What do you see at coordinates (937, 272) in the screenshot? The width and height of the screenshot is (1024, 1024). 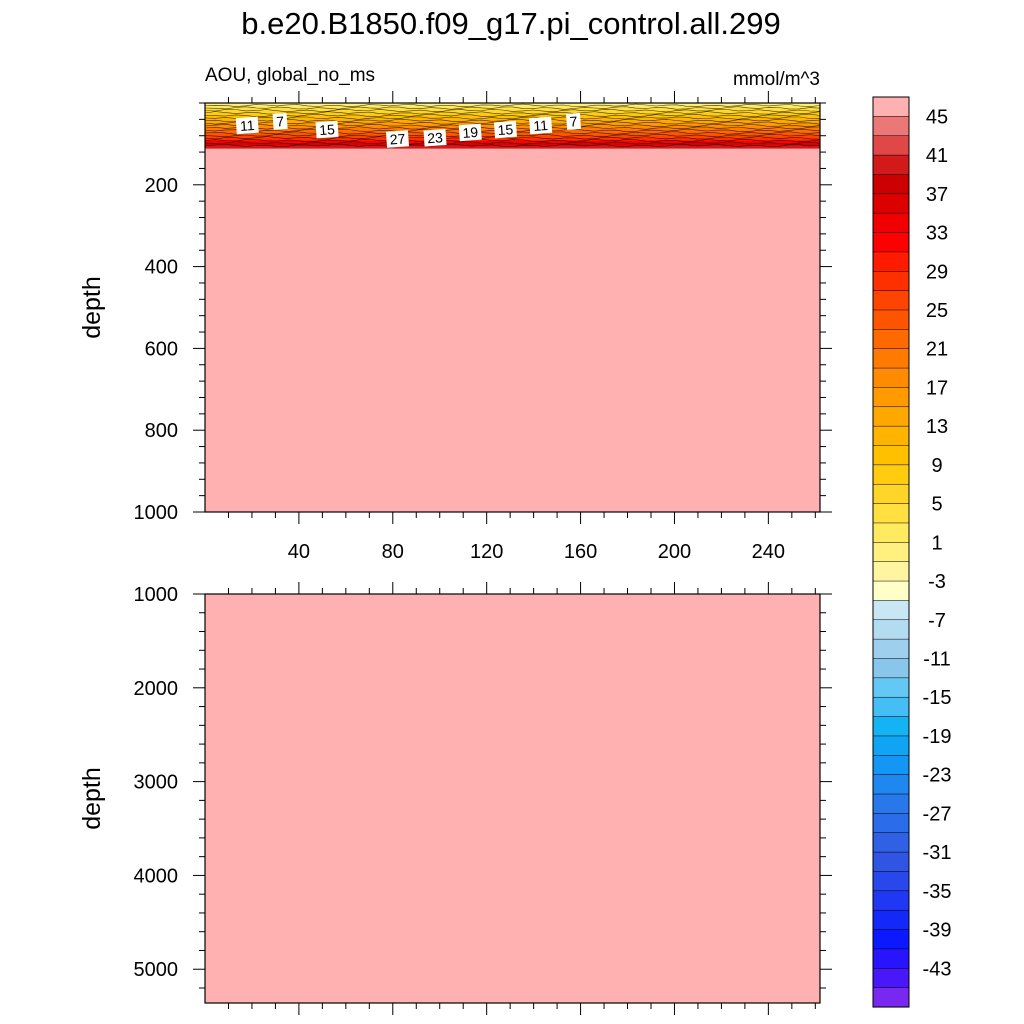 I see `colorbar-label: 29` at bounding box center [937, 272].